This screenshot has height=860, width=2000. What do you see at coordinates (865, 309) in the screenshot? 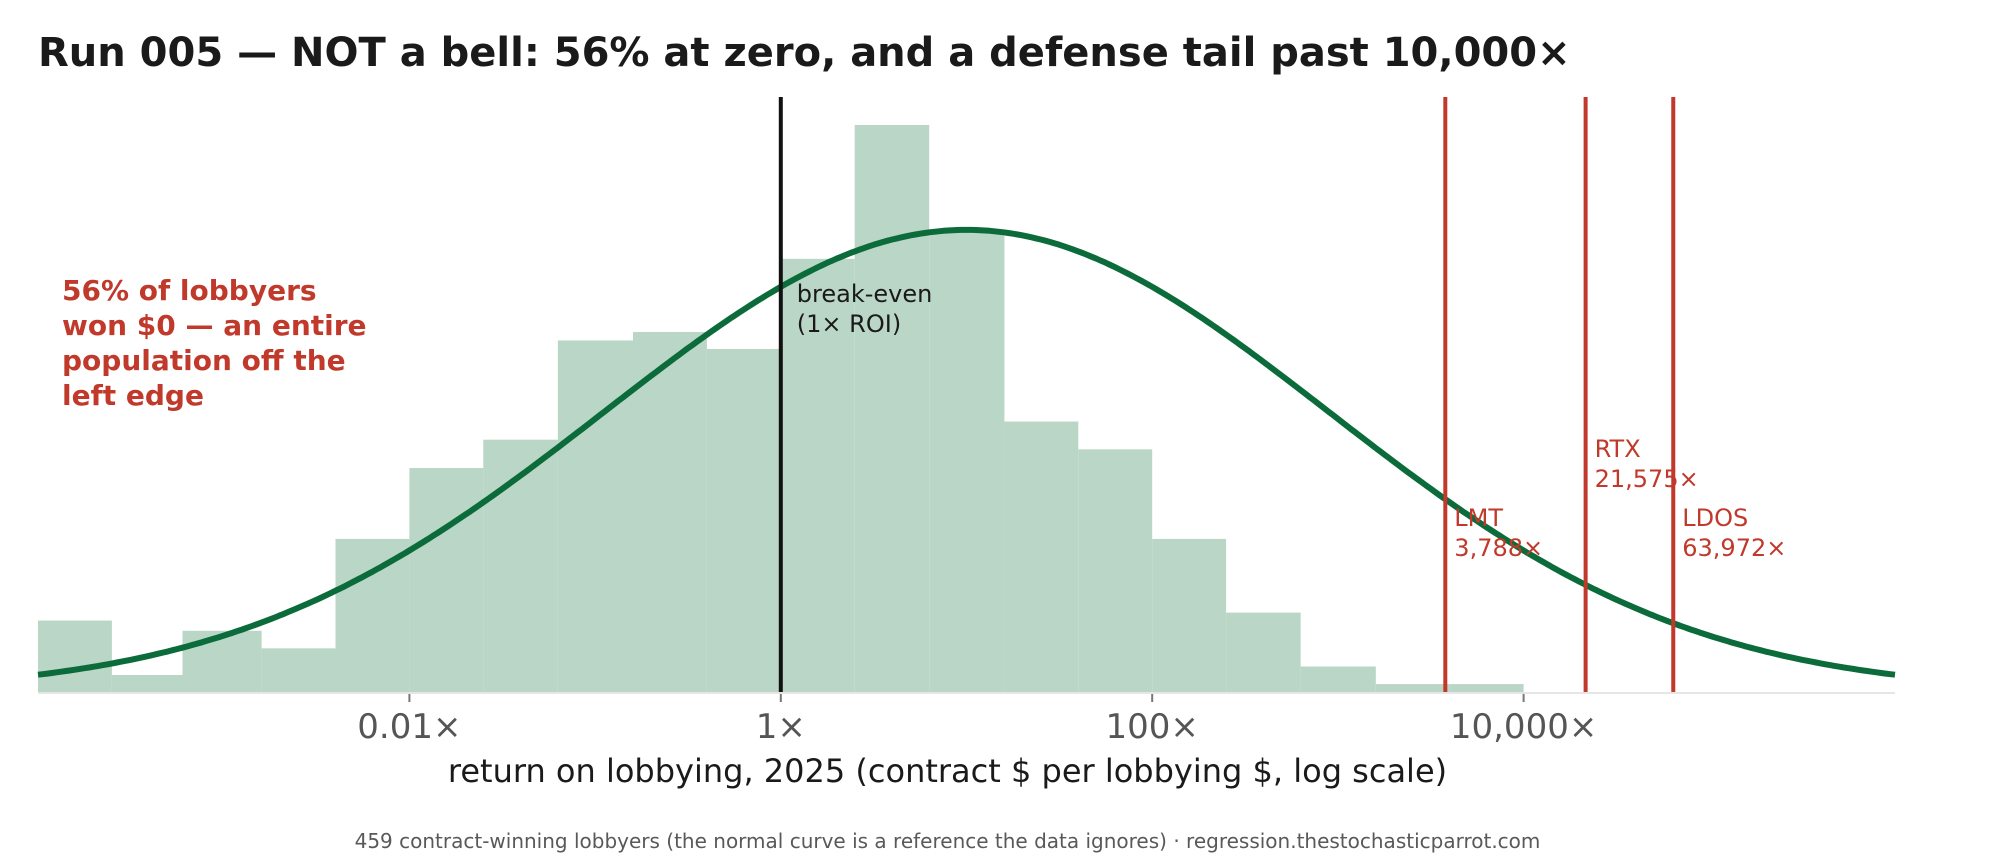
I see `breakeven-label: break-even (1× ROI)` at bounding box center [865, 309].